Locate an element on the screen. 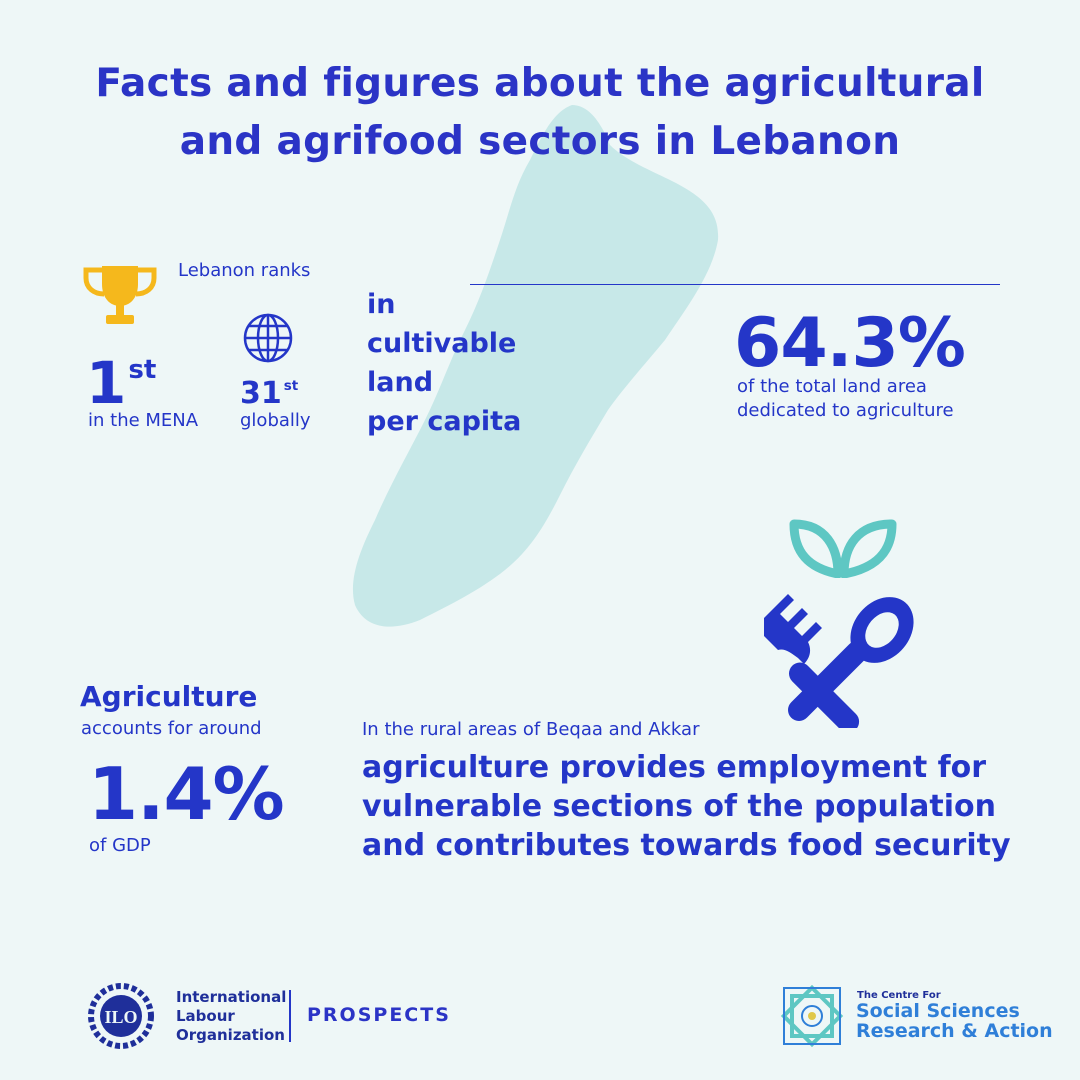 The width and height of the screenshot is (1080, 1080). leaf-icon is located at coordinates (843, 548).